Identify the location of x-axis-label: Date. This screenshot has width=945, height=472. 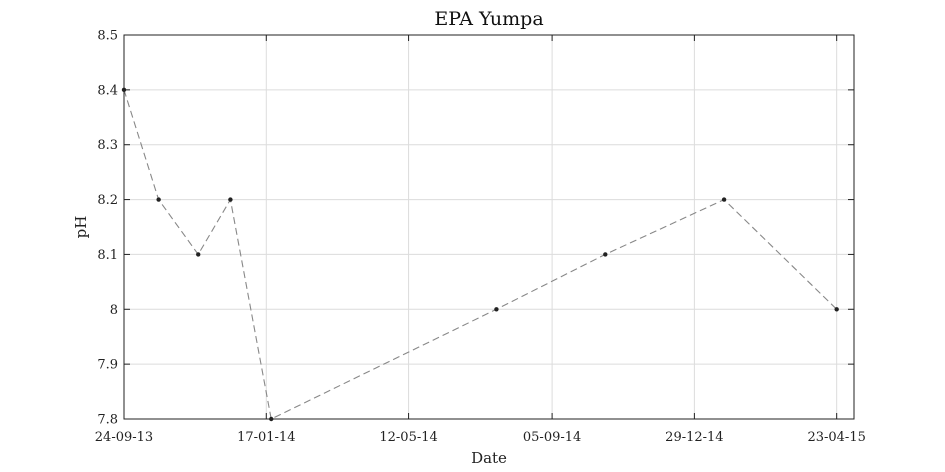
(489, 458).